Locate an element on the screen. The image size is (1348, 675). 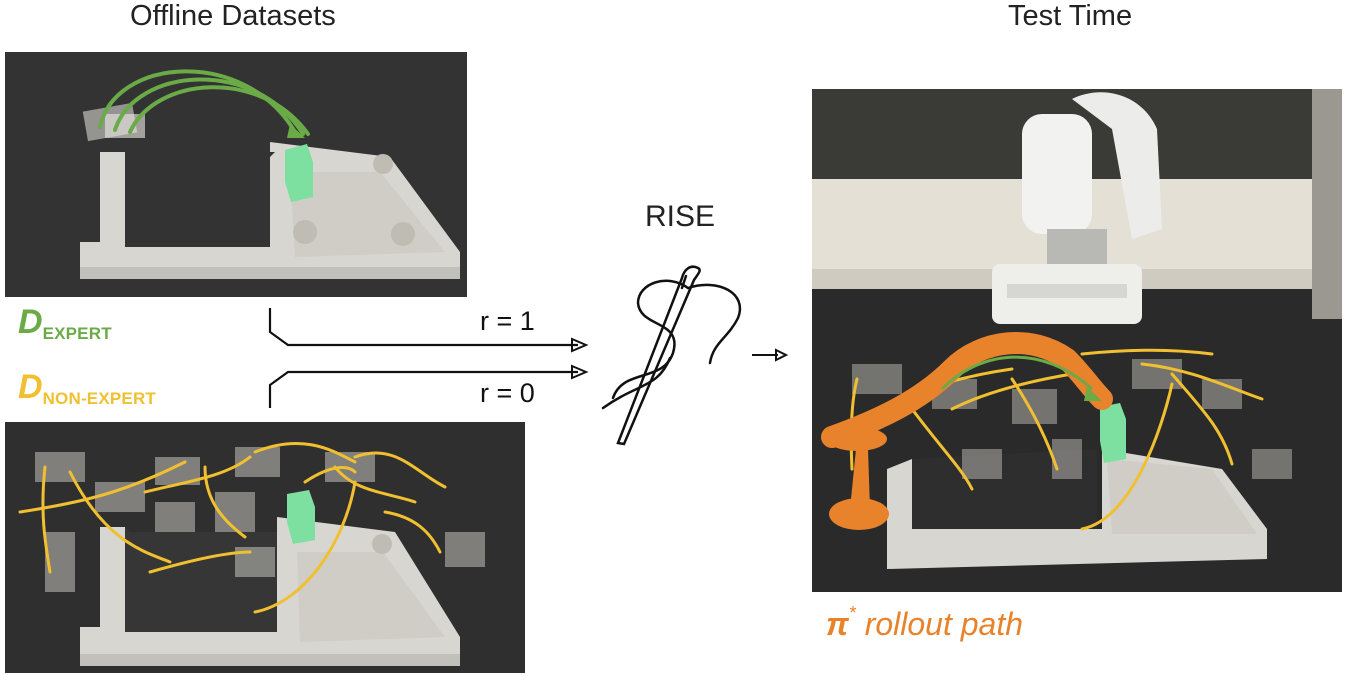
nonexpert-dataset-label: DNON-EXPERT is located at coordinates (87, 388).